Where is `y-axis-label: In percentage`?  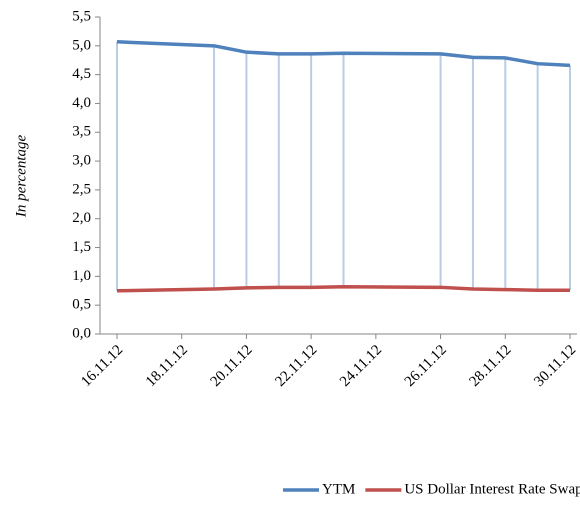 y-axis-label: In percentage is located at coordinates (21, 176).